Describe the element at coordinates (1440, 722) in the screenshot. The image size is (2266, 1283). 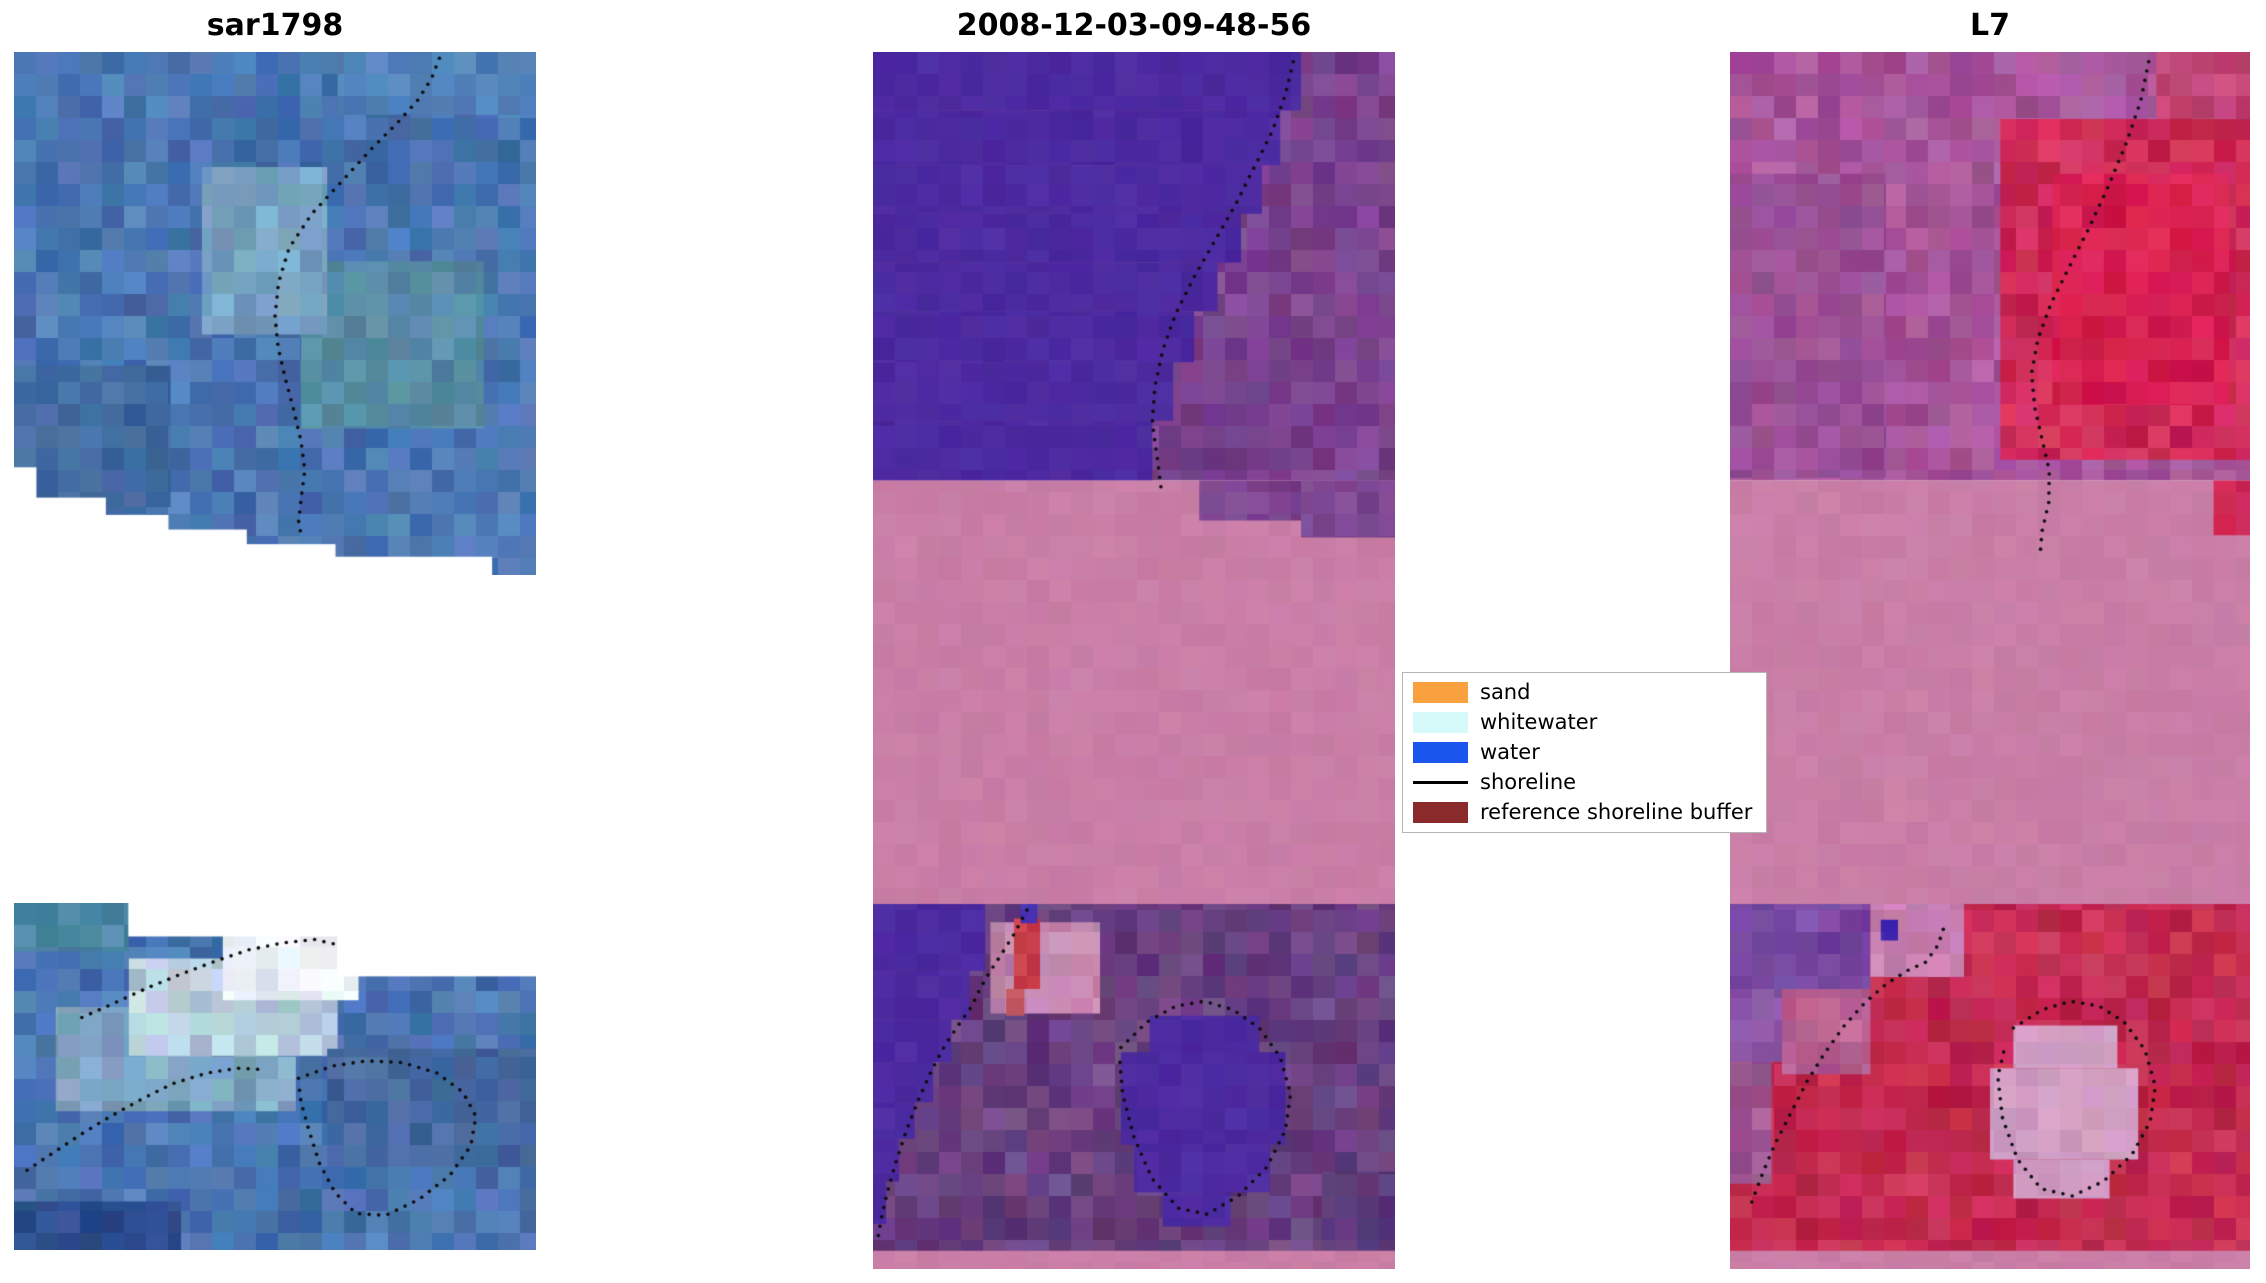
I see `whitewater-swatch` at that location.